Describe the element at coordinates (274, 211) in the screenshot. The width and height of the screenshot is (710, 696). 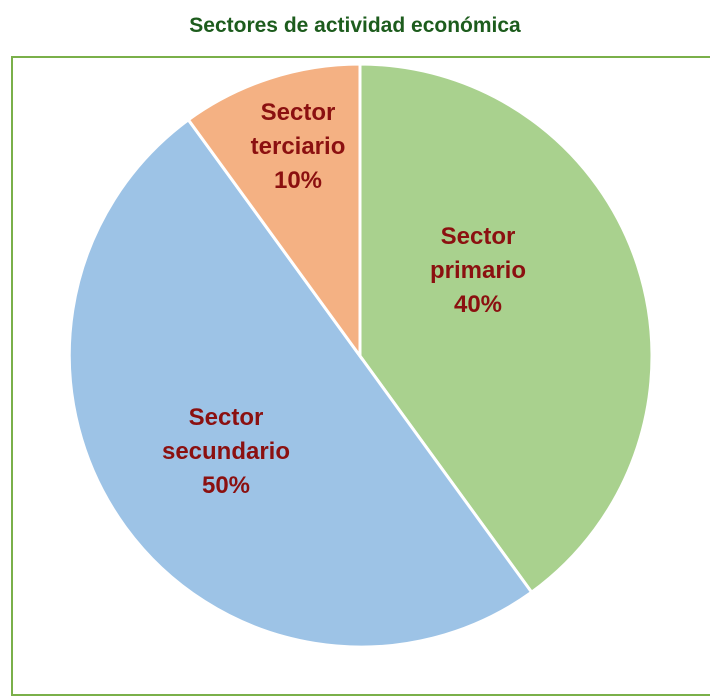
I see `pie-slice-sector-terciario` at that location.